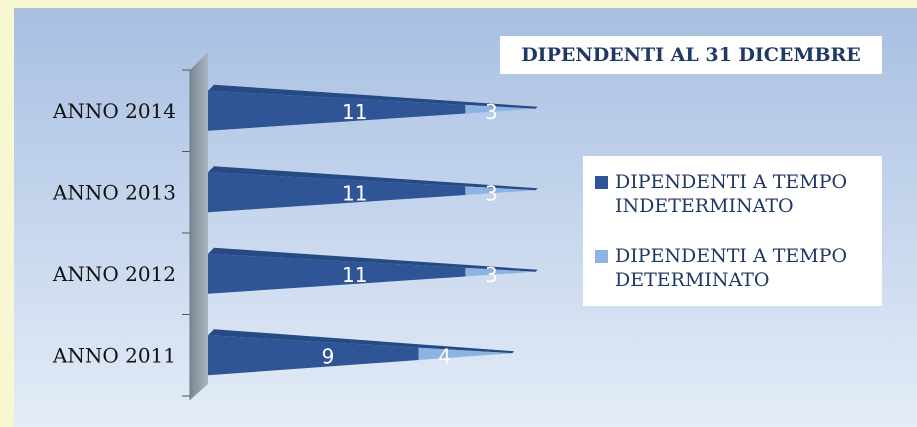 The image size is (917, 427). What do you see at coordinates (199, 226) in the screenshot?
I see `axis-wall` at bounding box center [199, 226].